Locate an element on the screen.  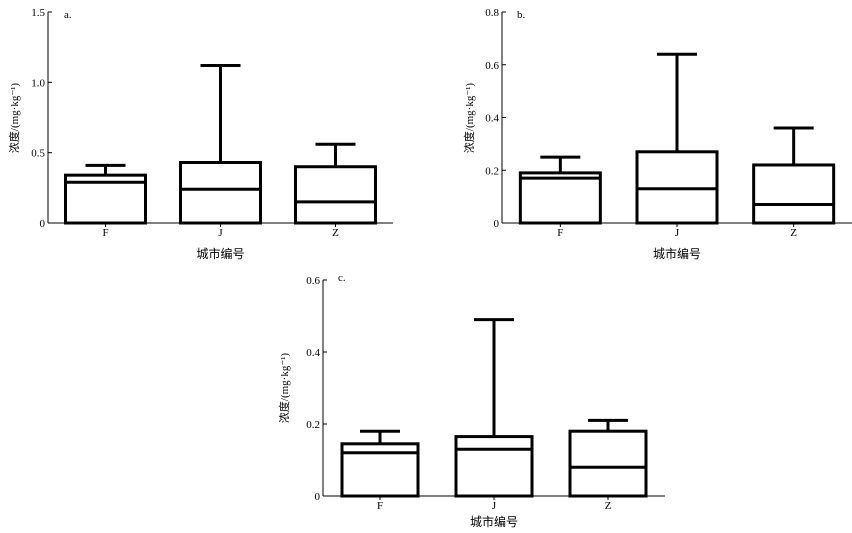
y-tick-label: 0.8 is located at coordinates (492, 13).